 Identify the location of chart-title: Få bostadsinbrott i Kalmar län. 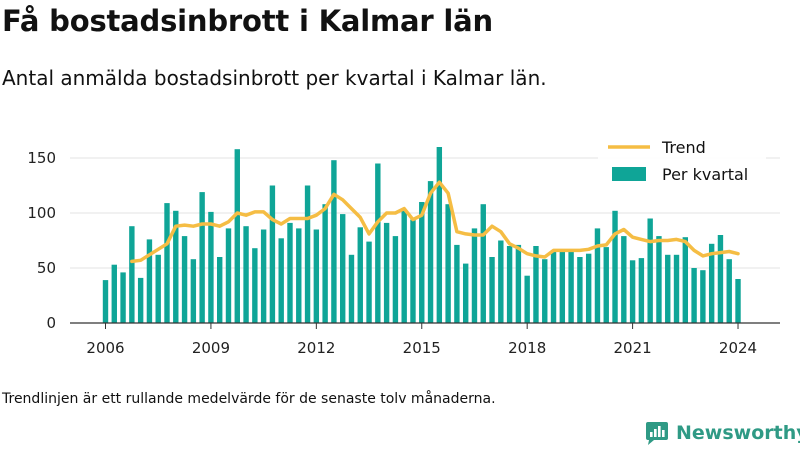
(247, 21).